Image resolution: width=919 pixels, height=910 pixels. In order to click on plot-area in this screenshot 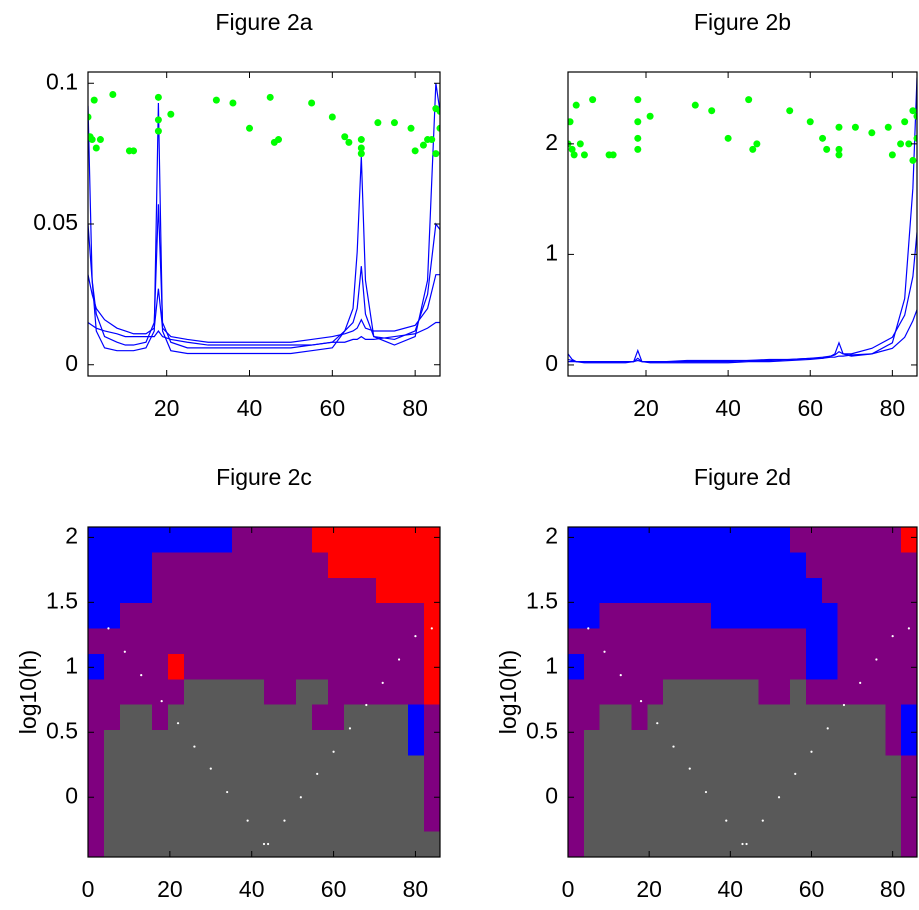, I will do `click(264, 219)`.